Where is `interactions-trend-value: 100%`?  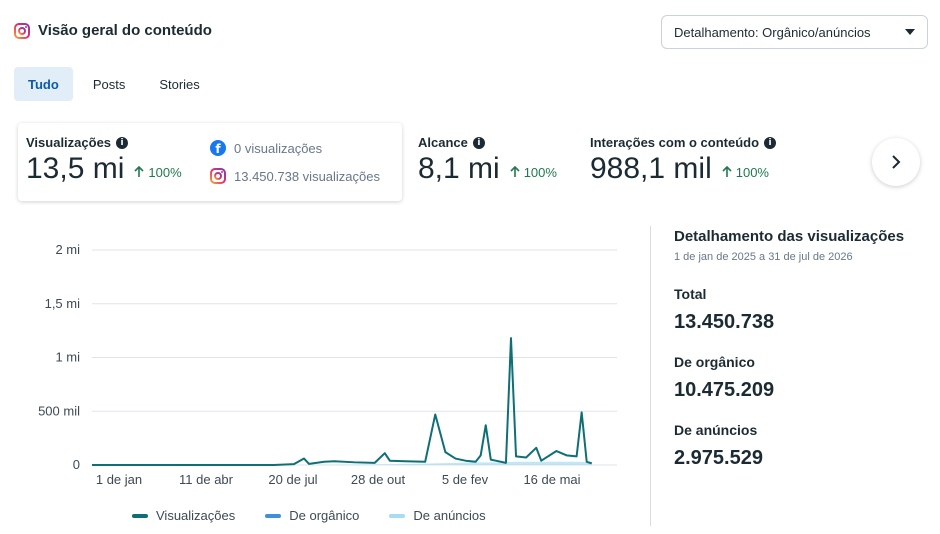
interactions-trend-value: 100% is located at coordinates (752, 172).